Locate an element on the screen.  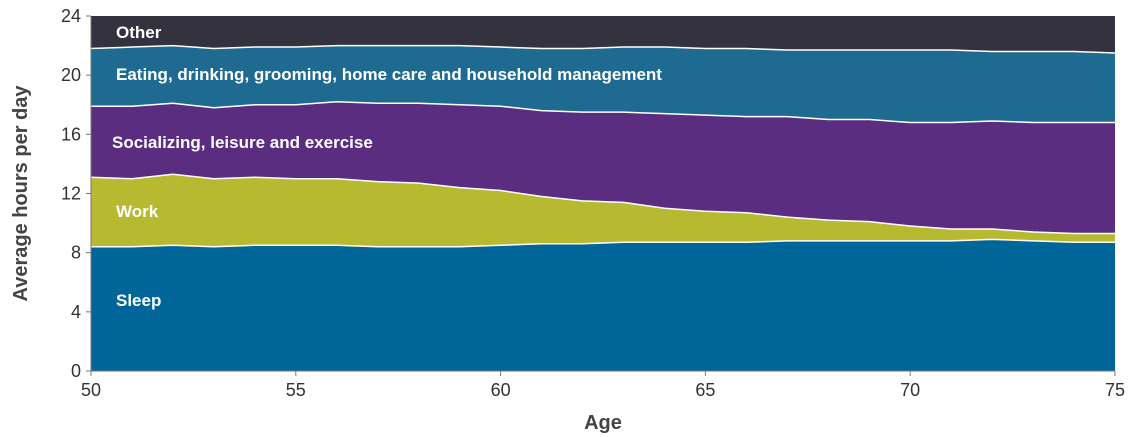
boundary-eating-drinking-grooming-home-care-and-household-management is located at coordinates (603, 49).